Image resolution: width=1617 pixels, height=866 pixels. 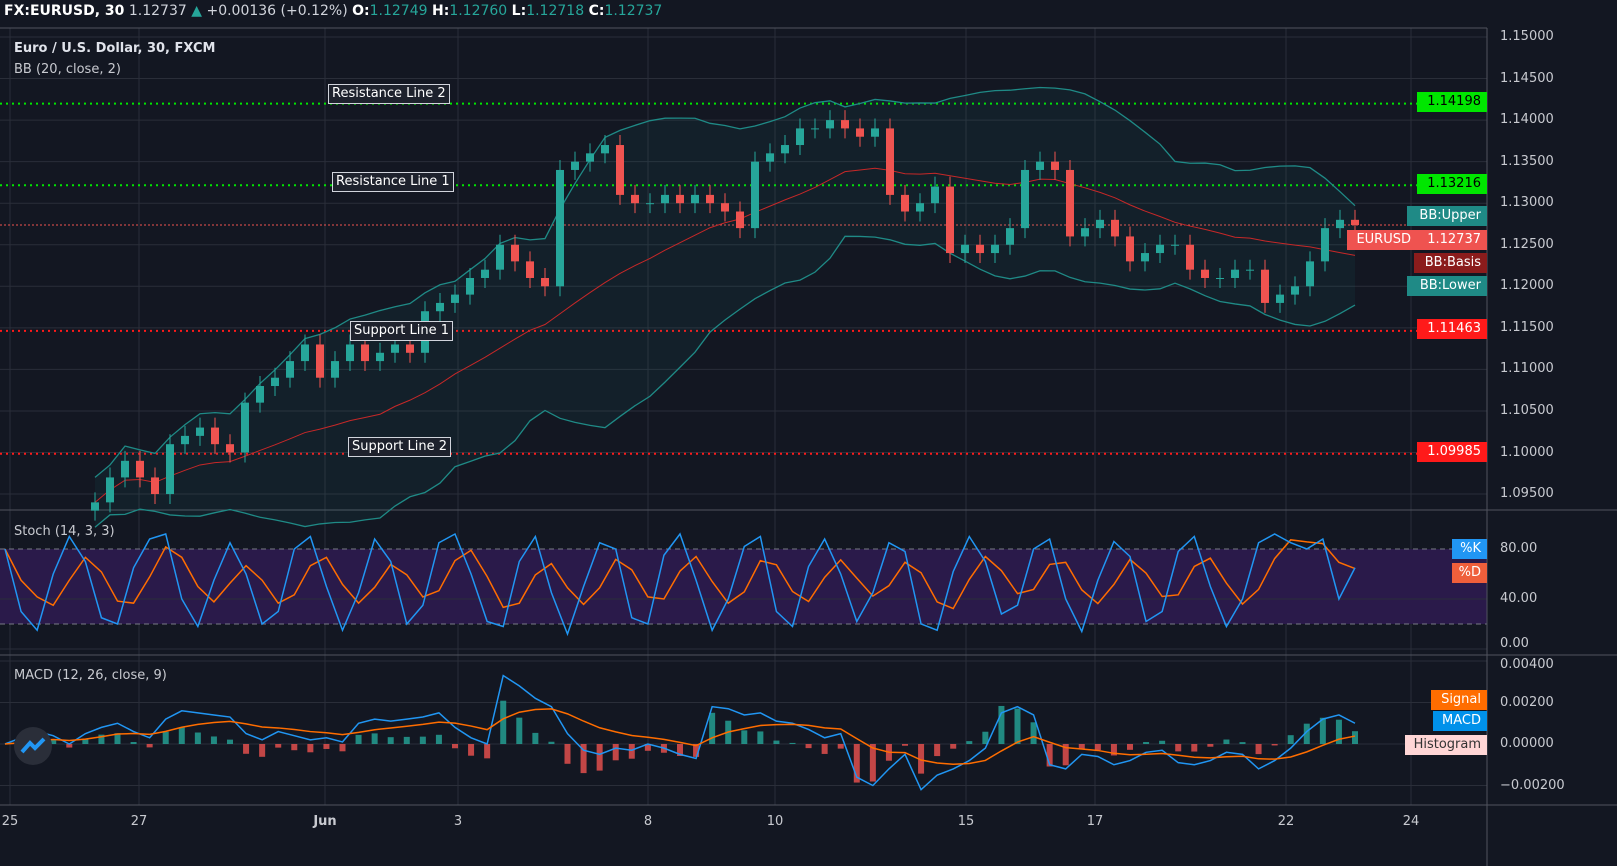 I want to click on date-tick-label: 24, so click(x=1411, y=821).